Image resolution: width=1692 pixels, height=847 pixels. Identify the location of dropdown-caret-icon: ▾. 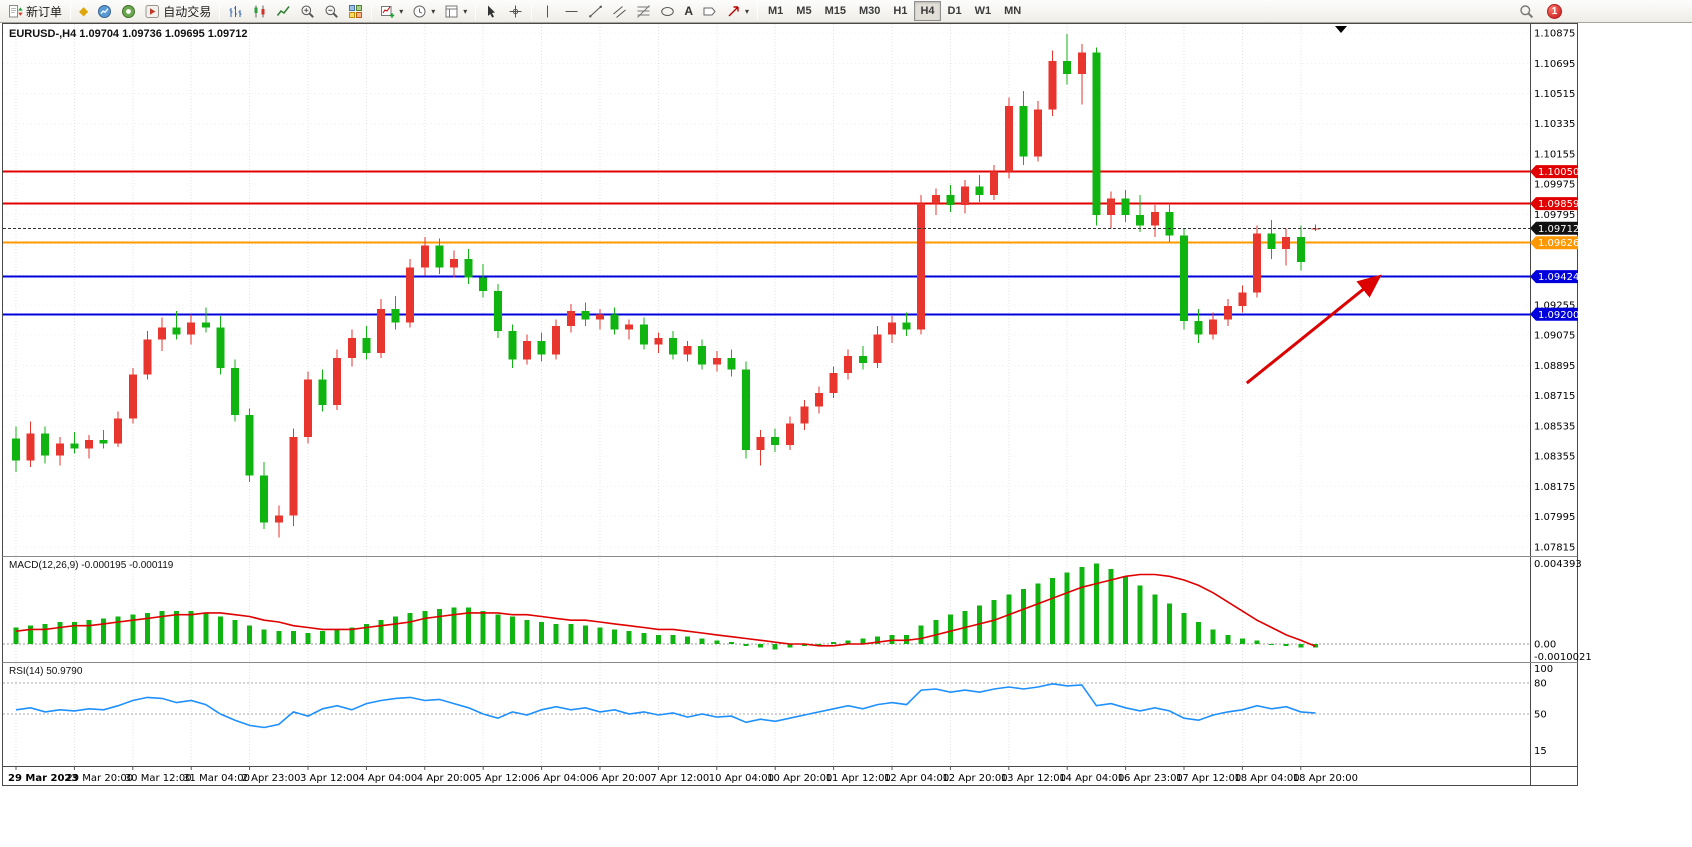
(433, 11).